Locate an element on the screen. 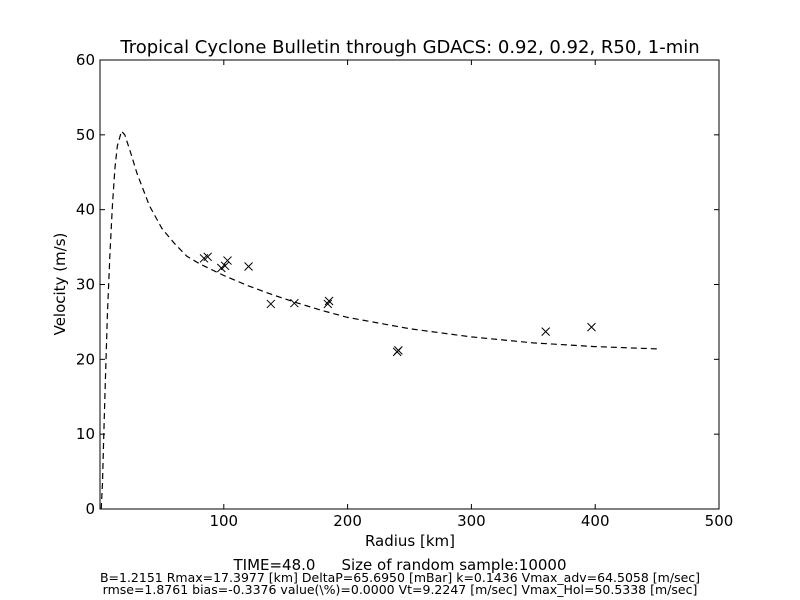  x-axis-label: Radius [km] is located at coordinates (410, 541).